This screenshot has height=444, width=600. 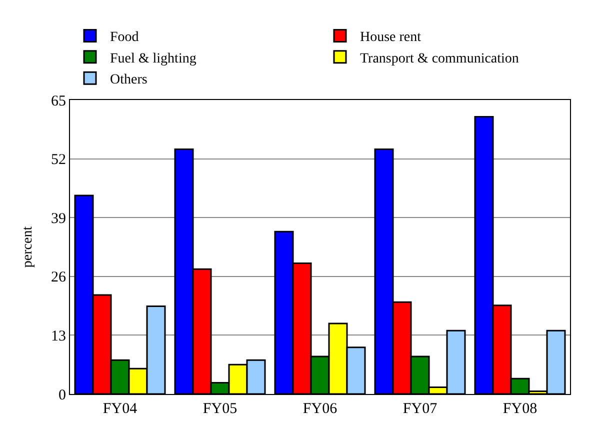 I want to click on y-tick-label: 39, so click(x=58, y=218).